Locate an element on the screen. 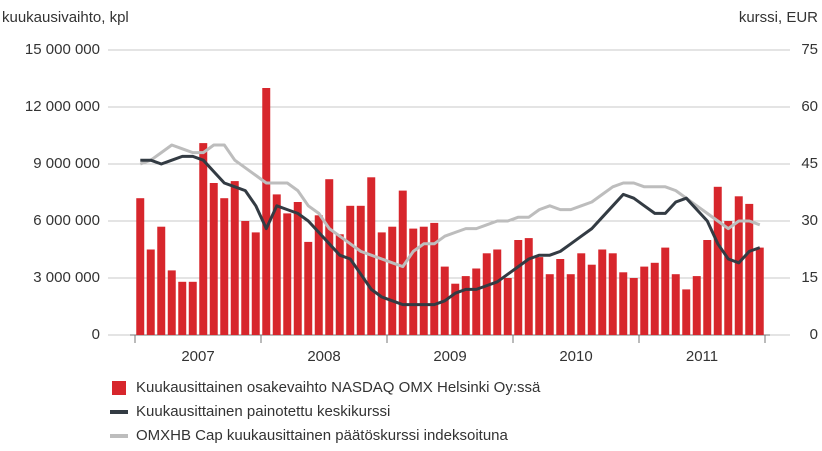 This screenshot has height=451, width=822. y-tick-label: 12 000 000 is located at coordinates (62, 106).